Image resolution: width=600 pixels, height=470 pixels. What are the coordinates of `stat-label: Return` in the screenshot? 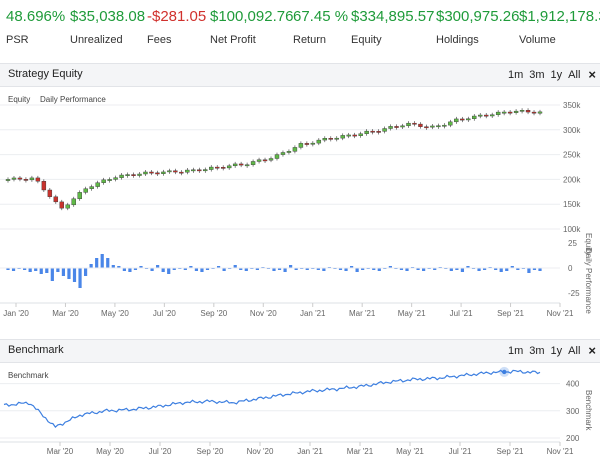 It's located at (310, 40).